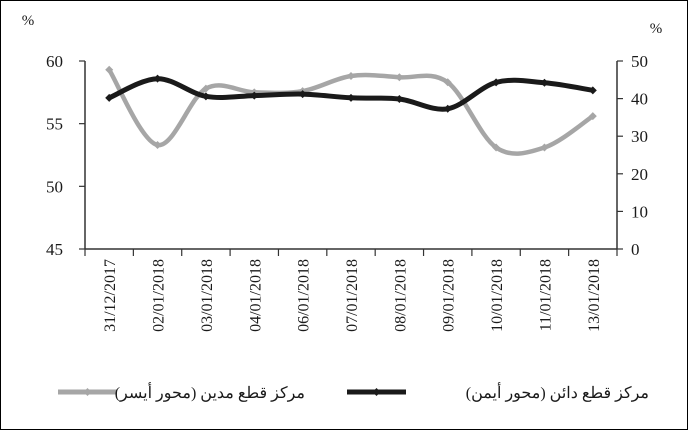 The width and height of the screenshot is (688, 434). Describe the element at coordinates (207, 295) in the screenshot. I see `x-tick-label: 03/01/2018` at that location.